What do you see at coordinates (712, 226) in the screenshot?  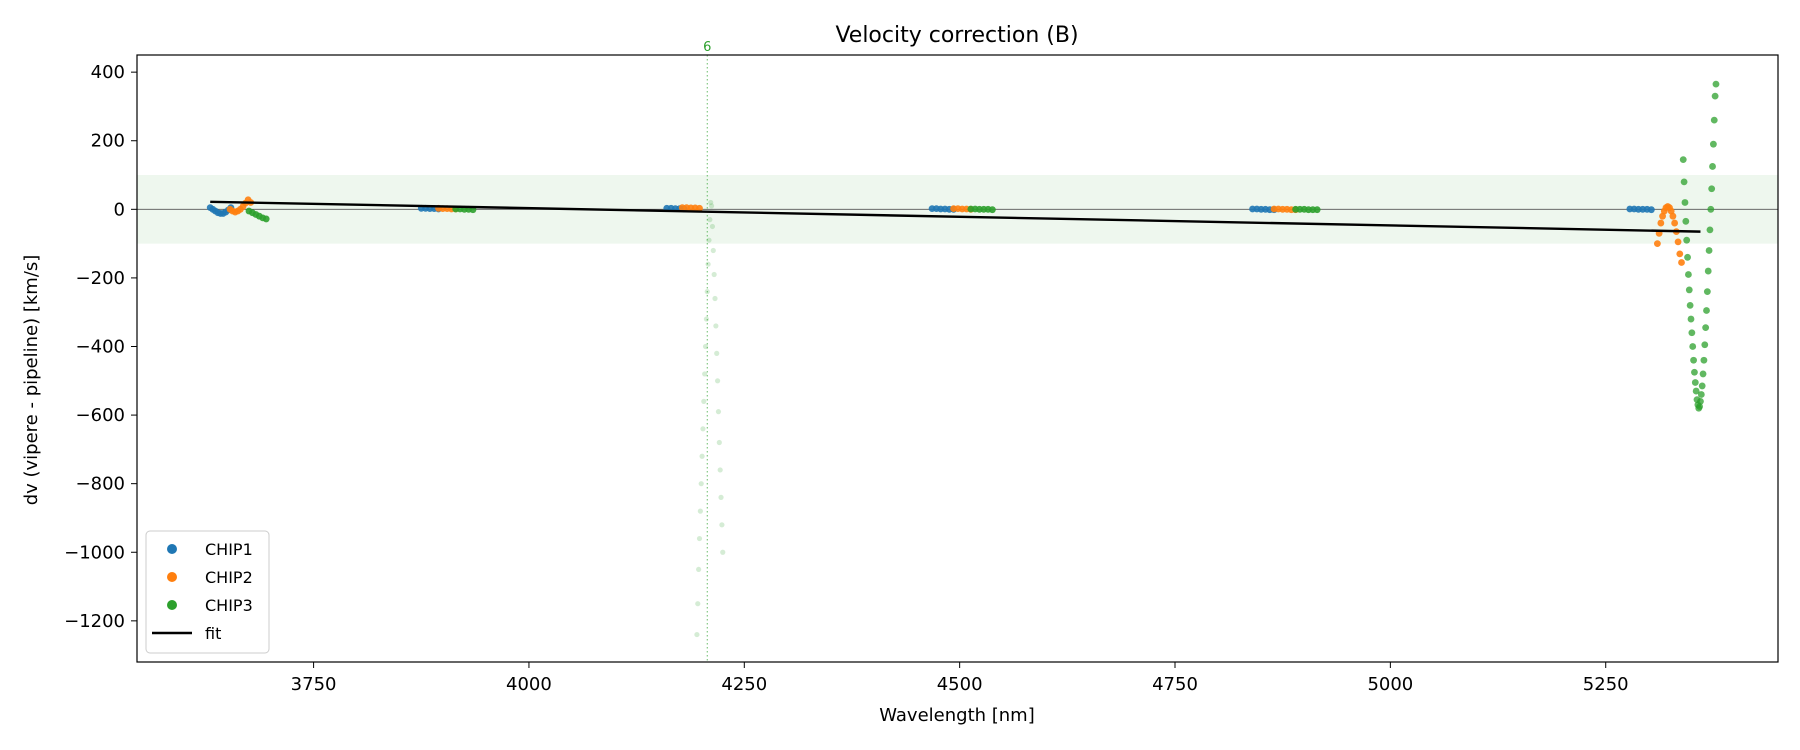 I see `data-point-chip3-excluded--18` at bounding box center [712, 226].